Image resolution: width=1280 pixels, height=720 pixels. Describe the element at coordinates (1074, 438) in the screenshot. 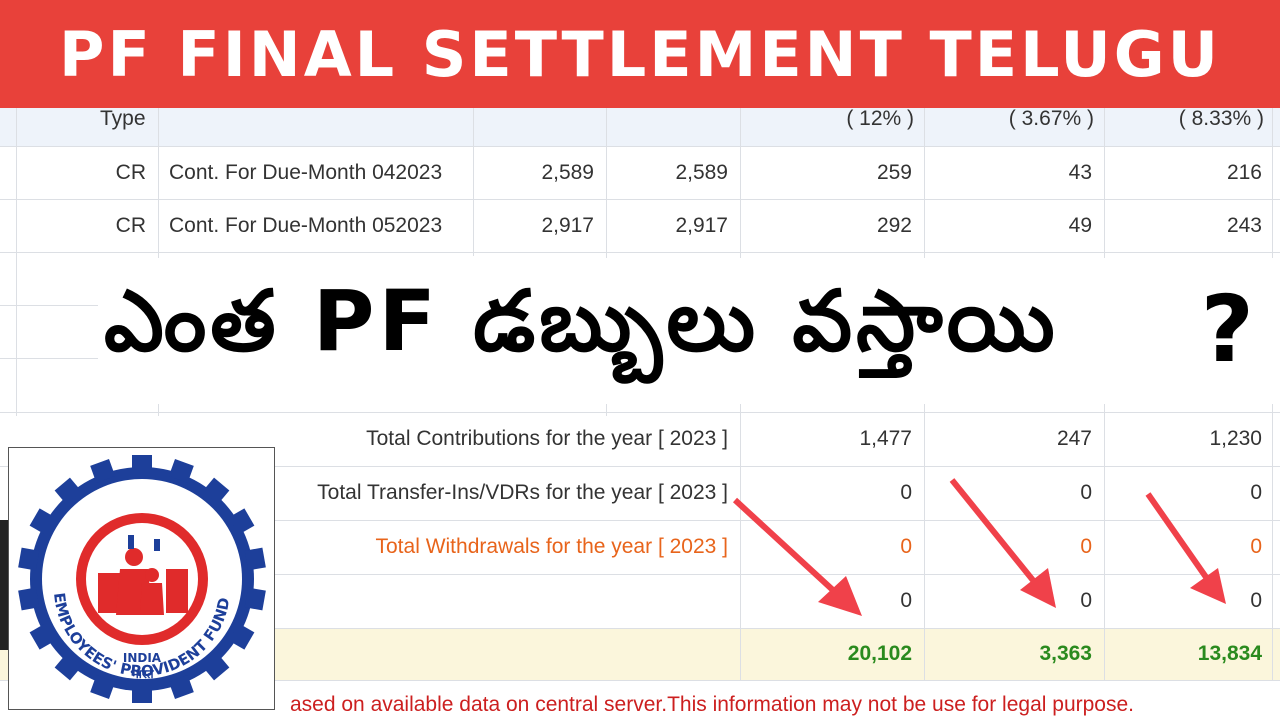

I see `total-contributions-employer: 247` at that location.